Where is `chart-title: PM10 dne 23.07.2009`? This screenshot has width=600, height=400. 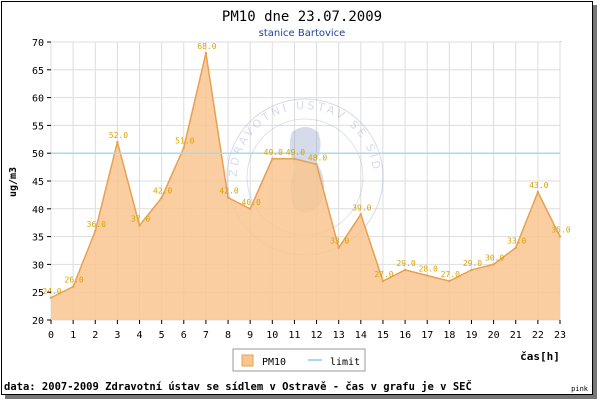 chart-title: PM10 dne 23.07.2009 is located at coordinates (302, 17).